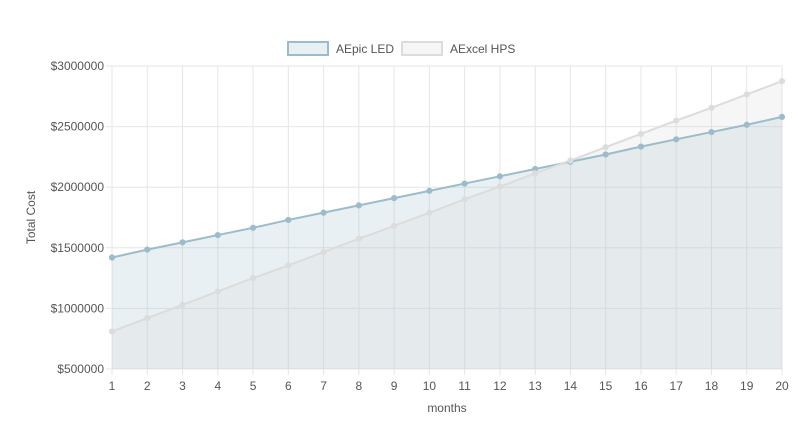 The width and height of the screenshot is (799, 422). Describe the element at coordinates (535, 386) in the screenshot. I see `x-tick-label: 13` at that location.